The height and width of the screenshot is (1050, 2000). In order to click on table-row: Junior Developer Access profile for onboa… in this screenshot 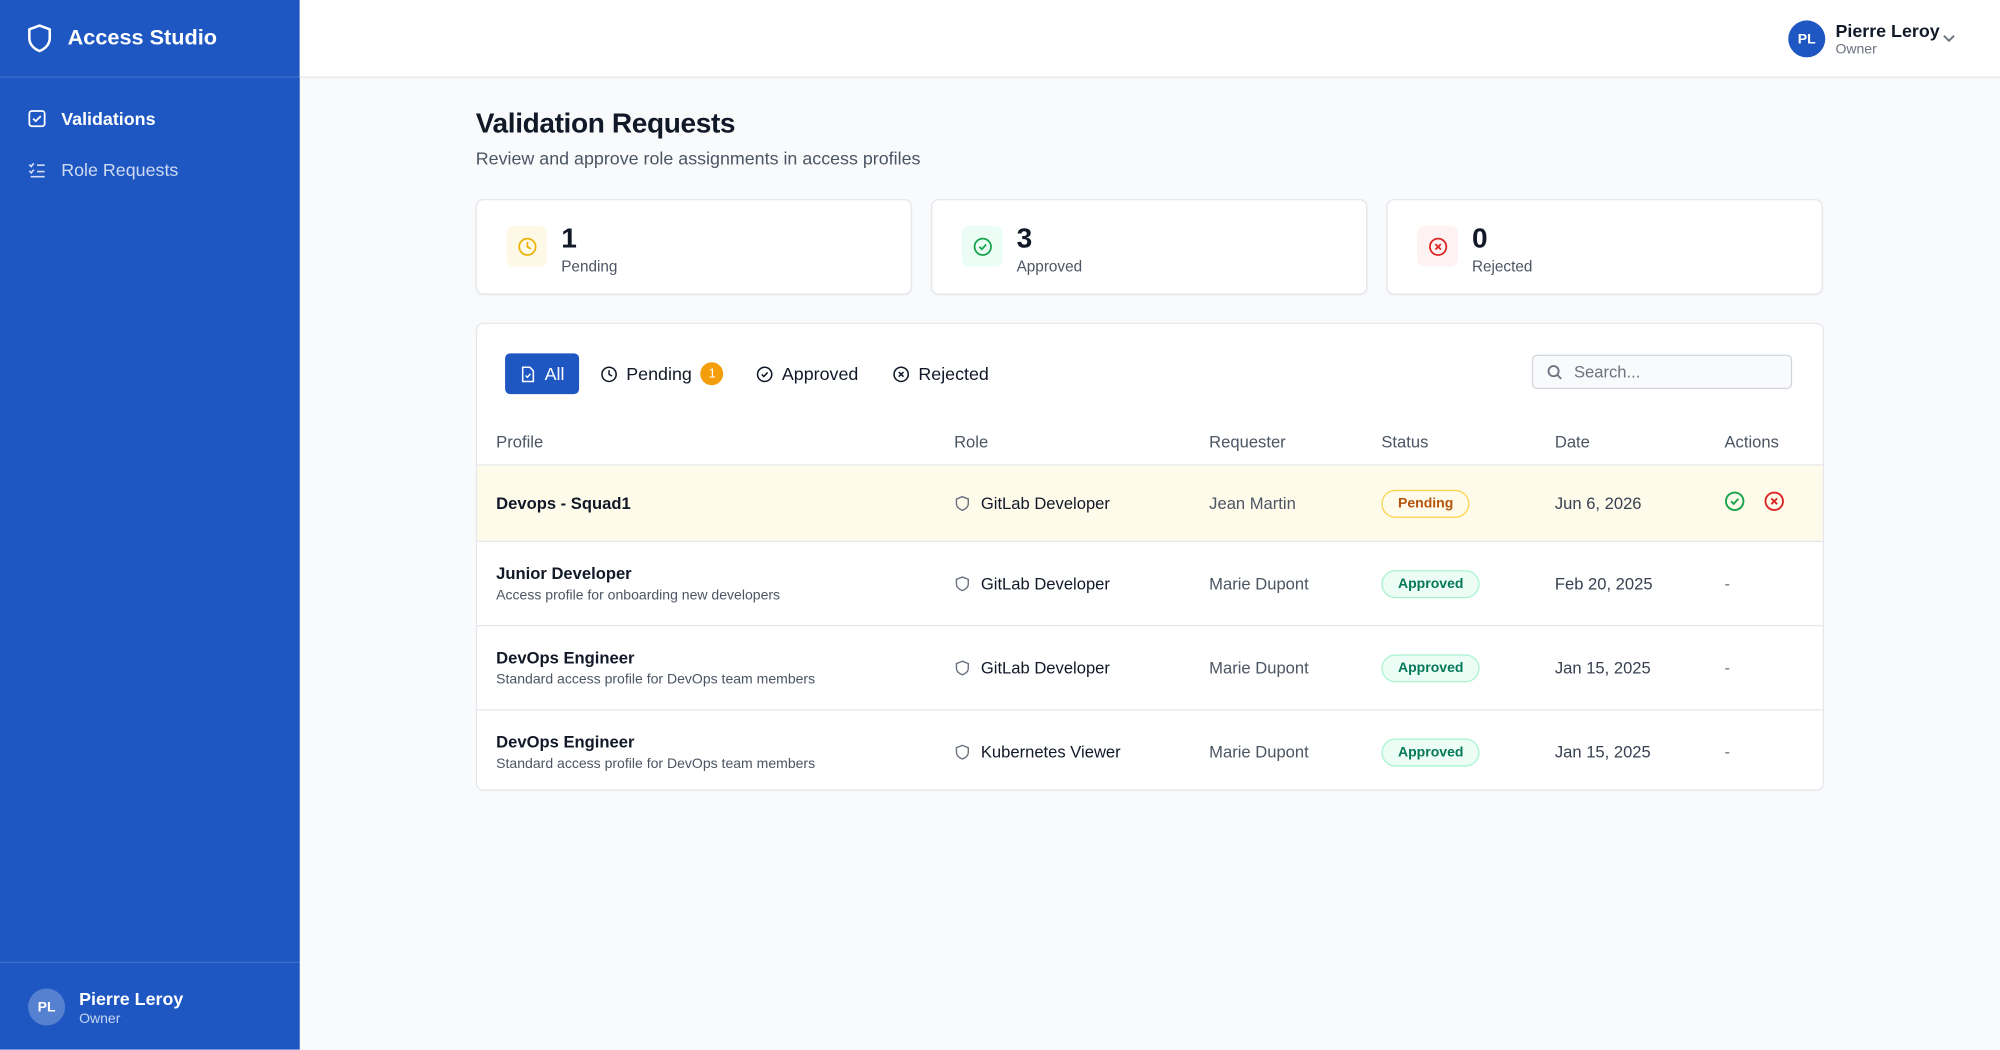, I will do `click(1150, 584)`.